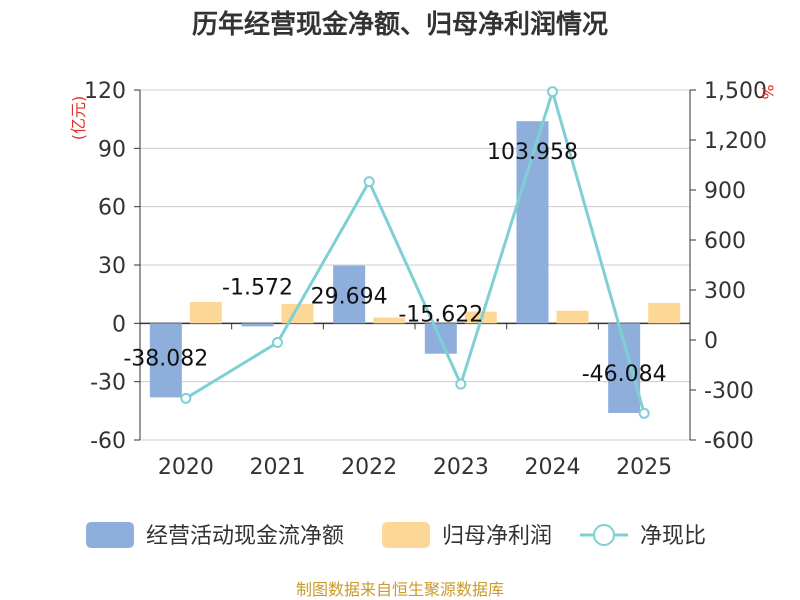 The image size is (800, 600). I want to click on left-tick-label: 90, so click(112, 149).